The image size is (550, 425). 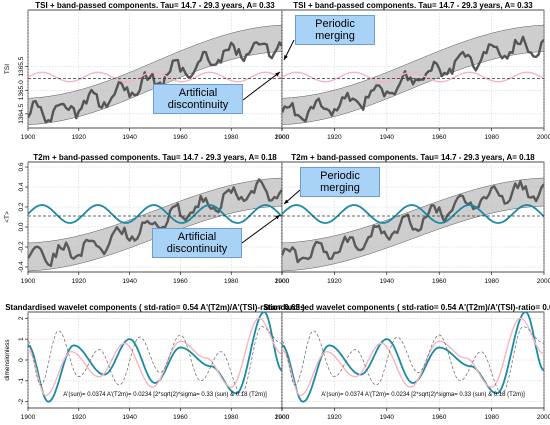 What do you see at coordinates (21, 318) in the screenshot?
I see `wavelet-left-ytick-label: 2` at bounding box center [21, 318].